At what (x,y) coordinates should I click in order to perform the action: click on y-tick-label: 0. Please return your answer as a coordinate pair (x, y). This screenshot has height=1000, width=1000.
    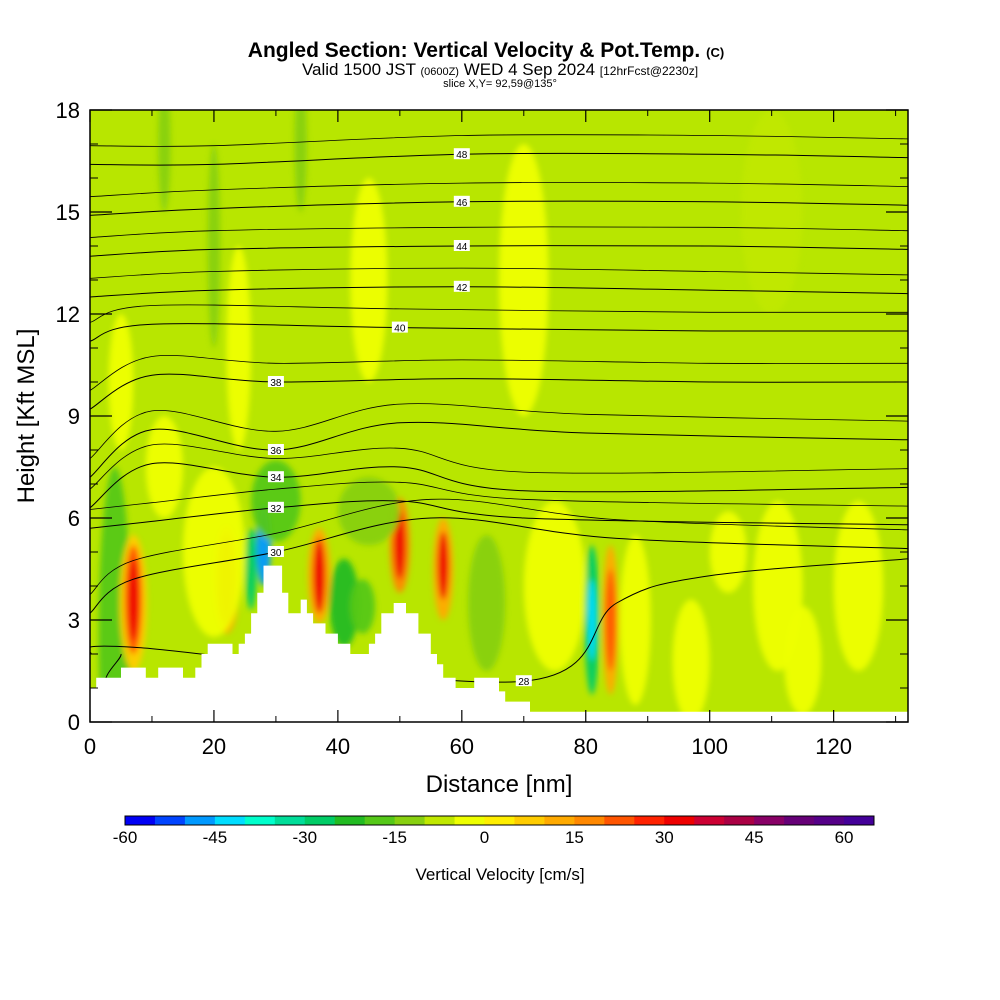
    Looking at the image, I should click on (74, 722).